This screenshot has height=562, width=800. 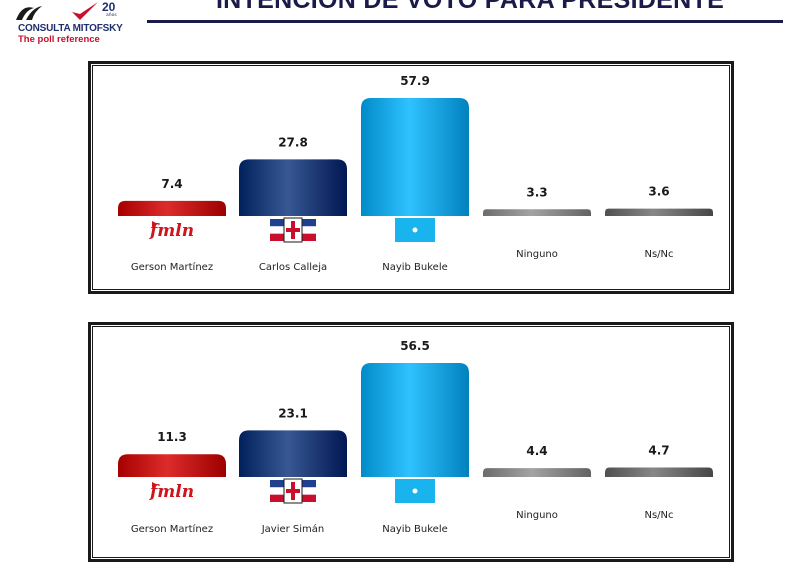 What do you see at coordinates (536, 192) in the screenshot?
I see `value-label: 3.3` at bounding box center [536, 192].